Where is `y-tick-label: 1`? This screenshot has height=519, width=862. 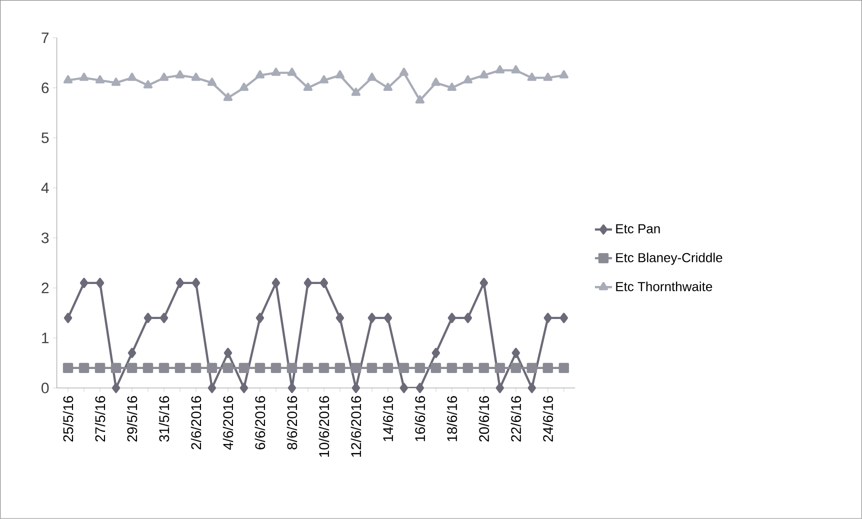
y-tick-label: 1 is located at coordinates (45, 338).